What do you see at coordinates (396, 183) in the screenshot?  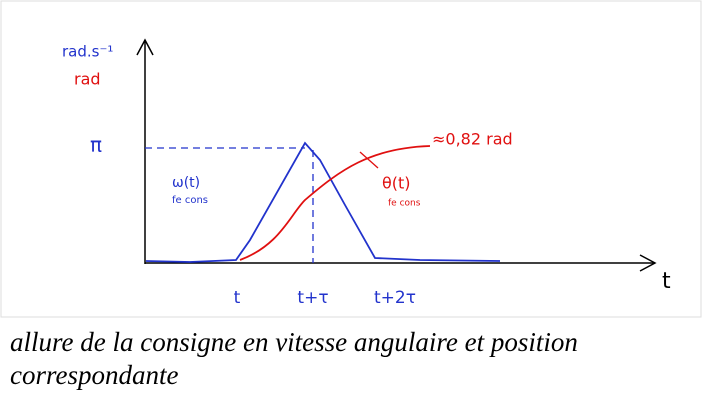 I see `position-name: θ(t)` at bounding box center [396, 183].